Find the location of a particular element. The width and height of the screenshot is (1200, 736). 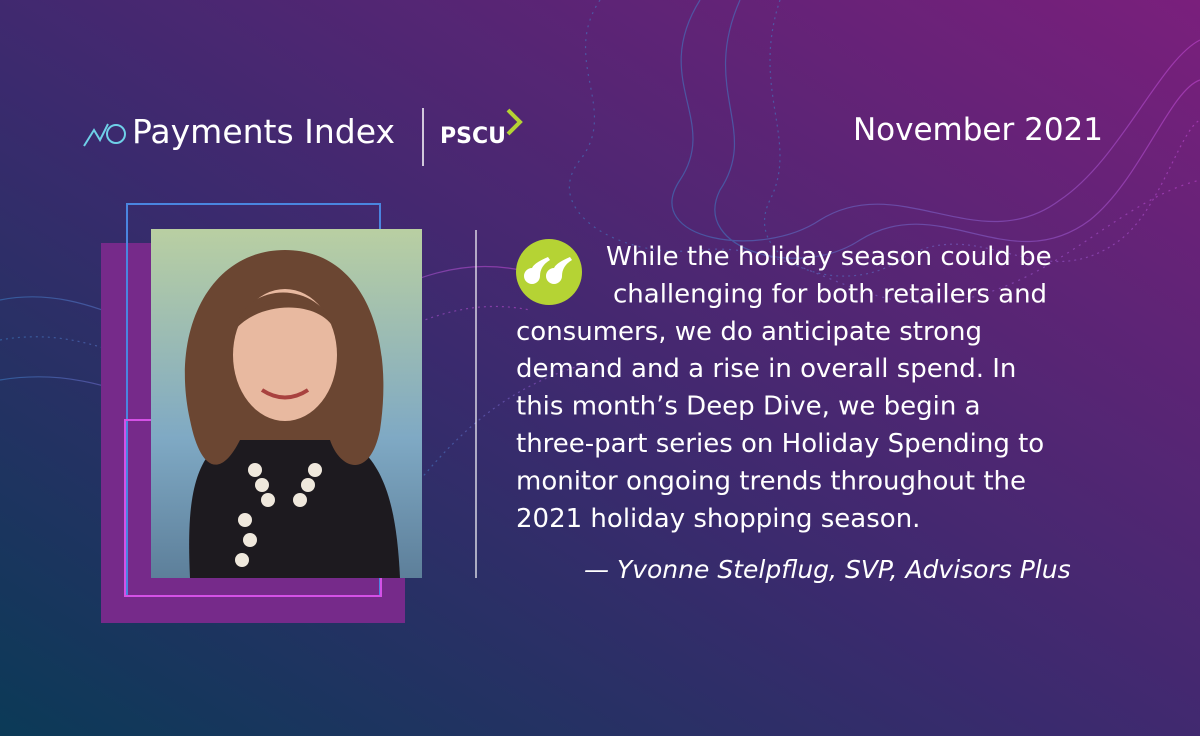

date: November 2021 is located at coordinates (978, 130).